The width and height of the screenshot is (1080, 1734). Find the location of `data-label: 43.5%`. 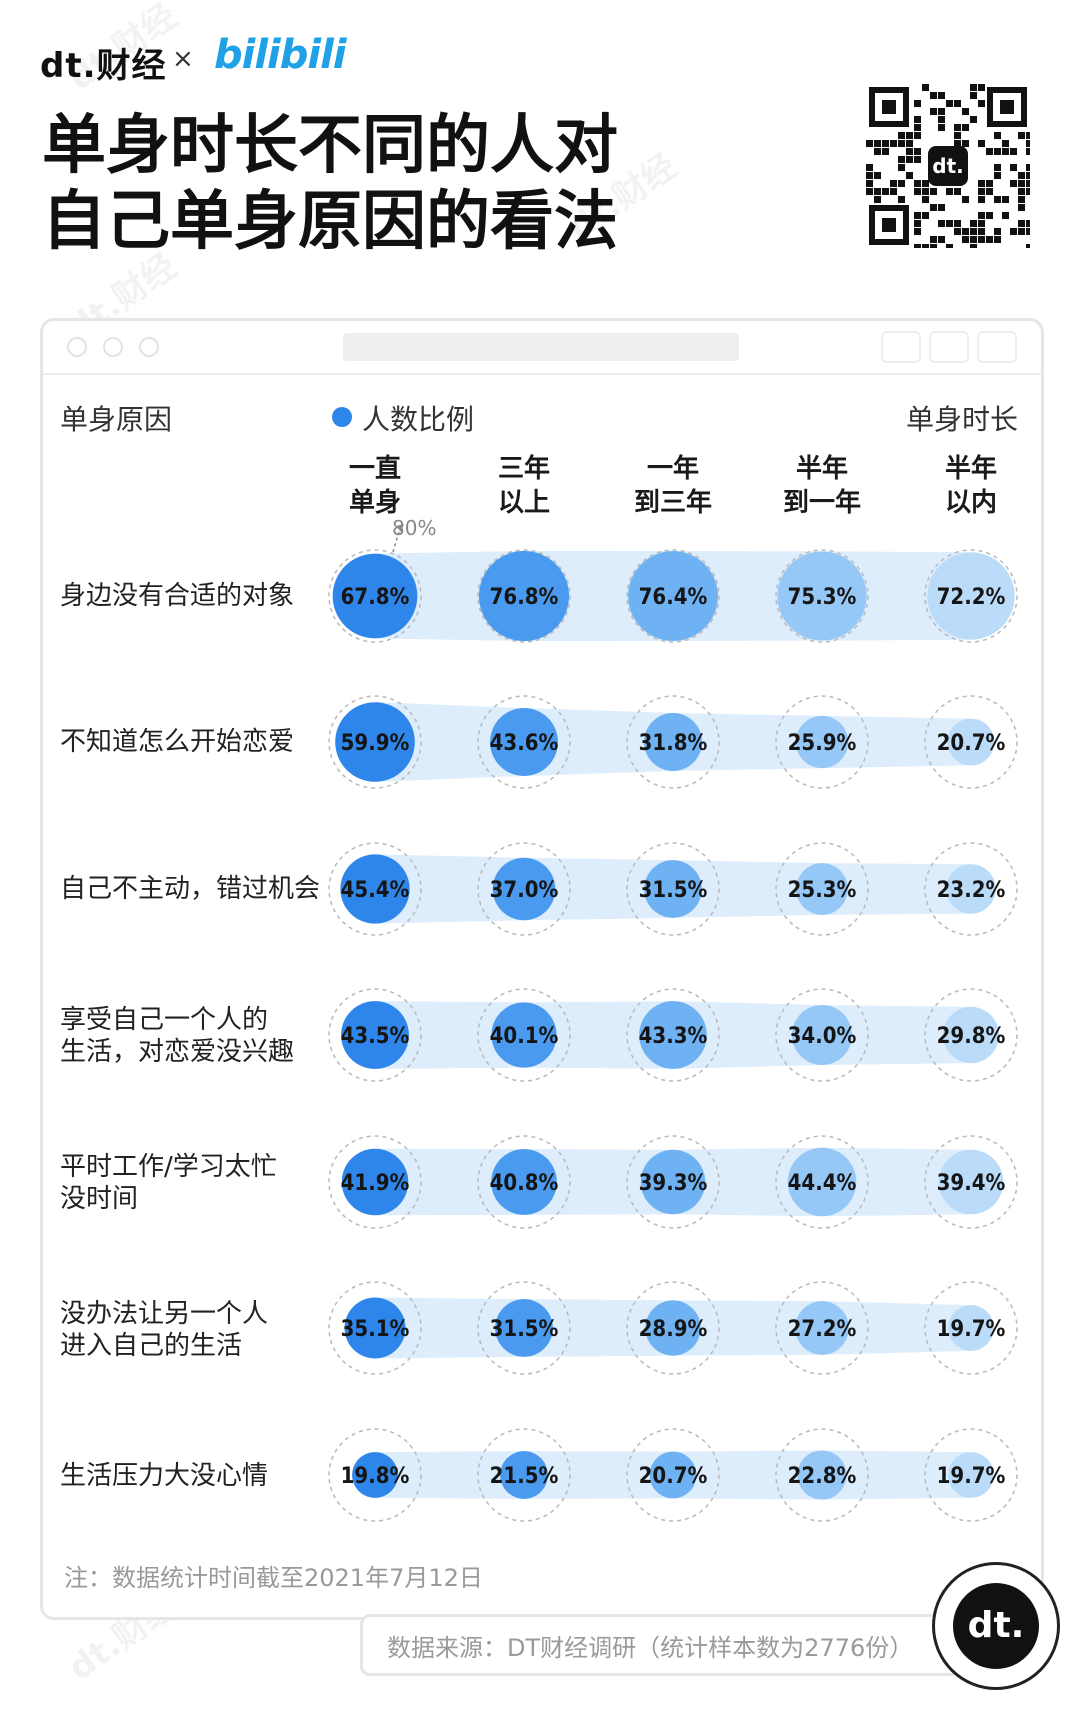

data-label: 43.5% is located at coordinates (375, 1036).